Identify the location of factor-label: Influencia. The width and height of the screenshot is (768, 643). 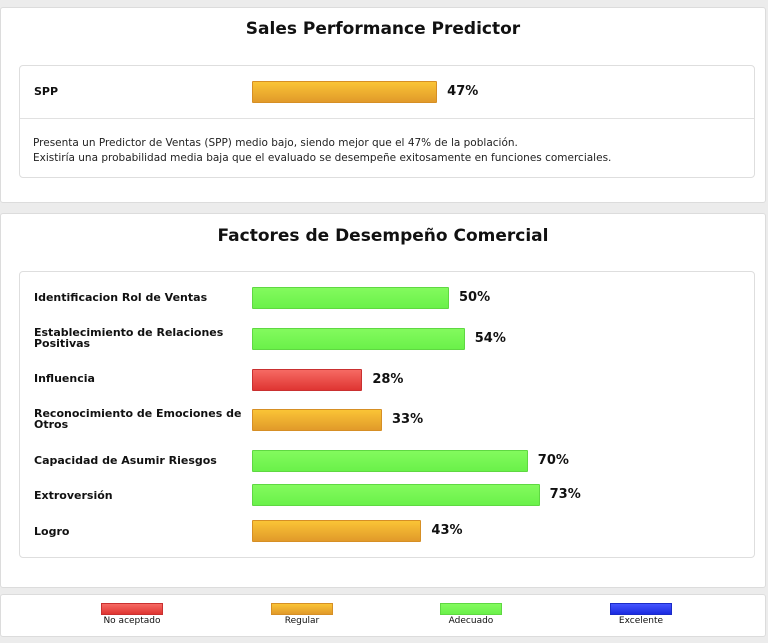
(64, 378).